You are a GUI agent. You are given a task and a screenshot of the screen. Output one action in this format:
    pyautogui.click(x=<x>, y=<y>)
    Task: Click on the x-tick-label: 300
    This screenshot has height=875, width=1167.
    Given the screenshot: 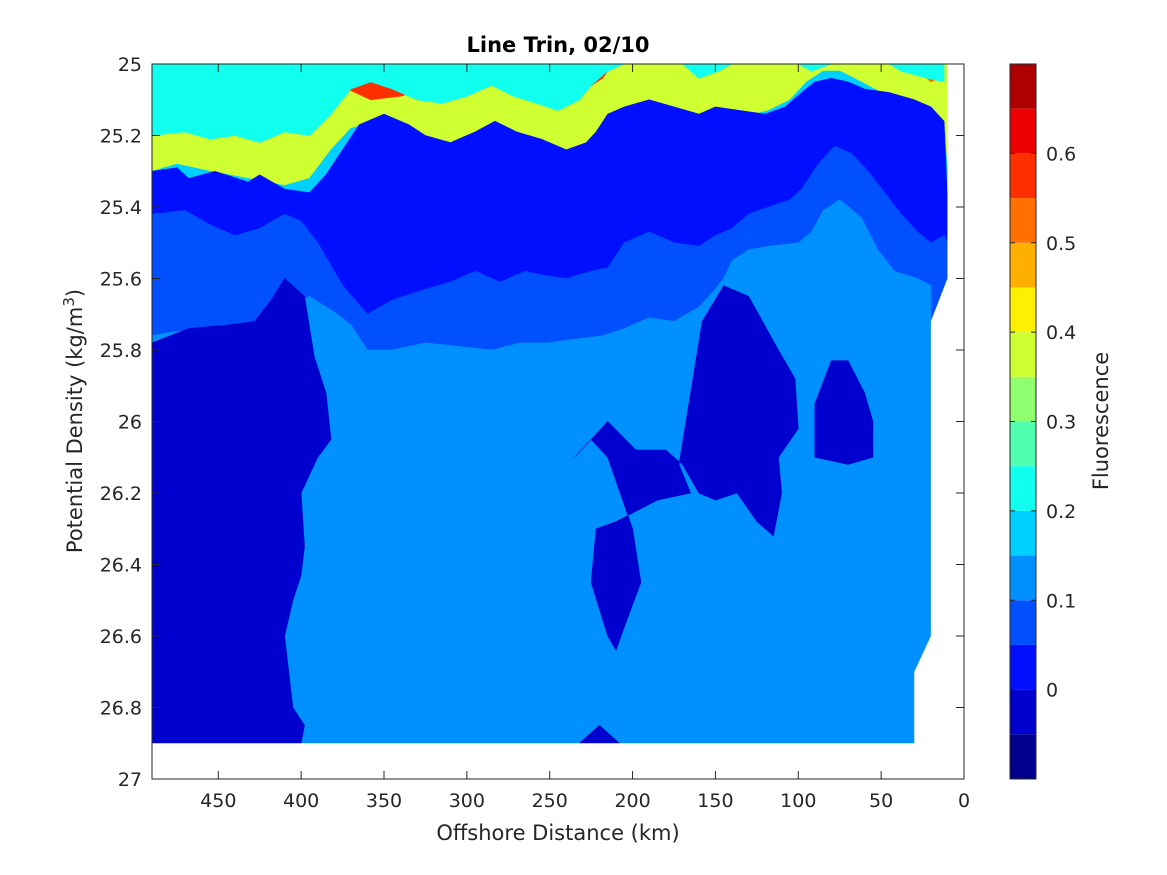 What is the action you would take?
    pyautogui.click(x=467, y=801)
    